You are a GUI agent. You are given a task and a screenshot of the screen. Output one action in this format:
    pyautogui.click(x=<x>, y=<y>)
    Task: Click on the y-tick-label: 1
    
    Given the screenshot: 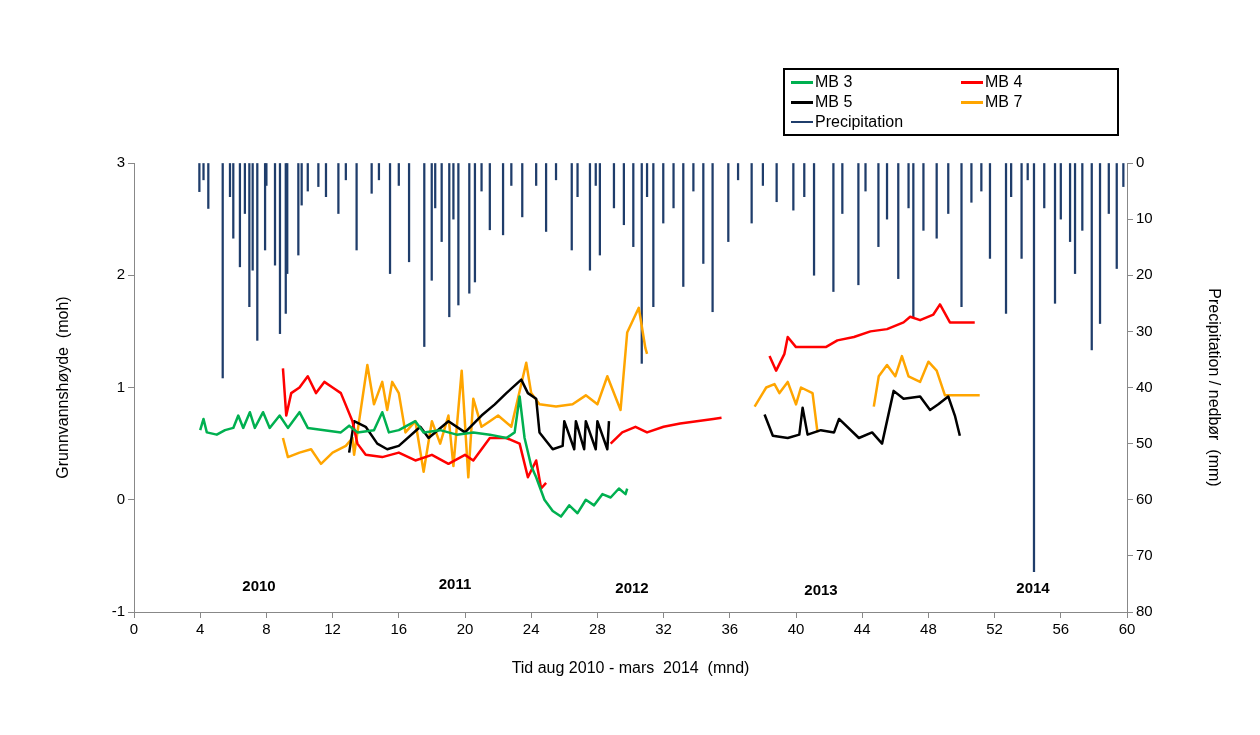 What is the action you would take?
    pyautogui.click(x=120, y=386)
    